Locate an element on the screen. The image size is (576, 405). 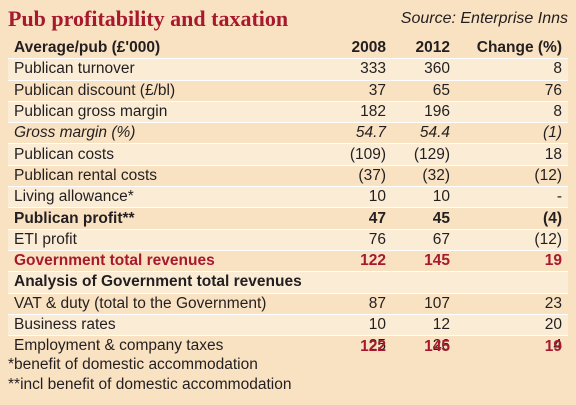
value-change: - is located at coordinates (512, 197).